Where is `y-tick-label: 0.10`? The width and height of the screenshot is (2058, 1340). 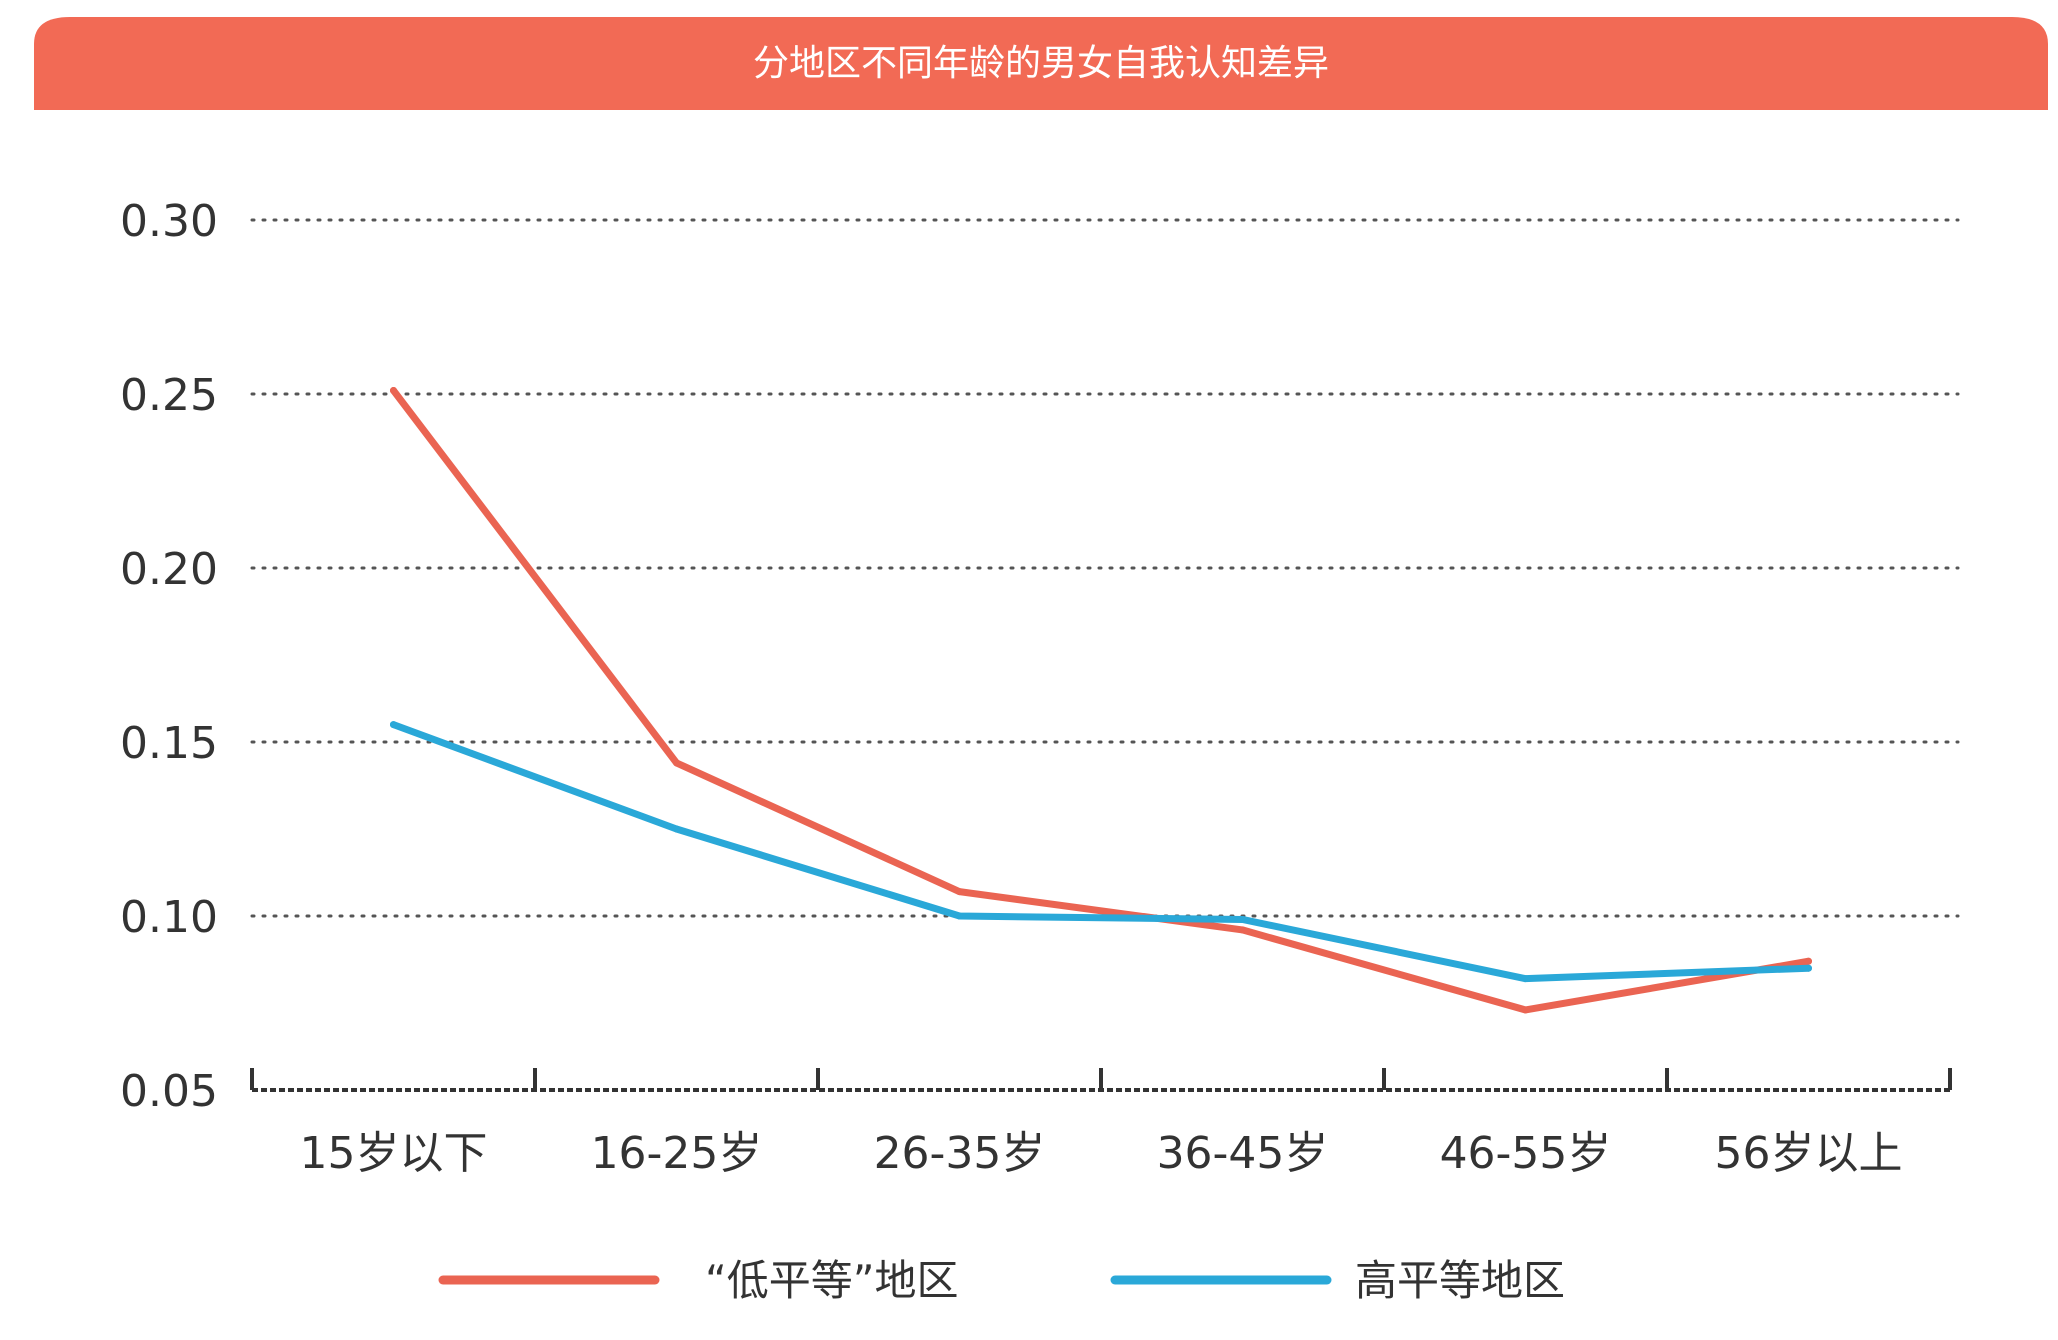
y-tick-label: 0.10 is located at coordinates (169, 917).